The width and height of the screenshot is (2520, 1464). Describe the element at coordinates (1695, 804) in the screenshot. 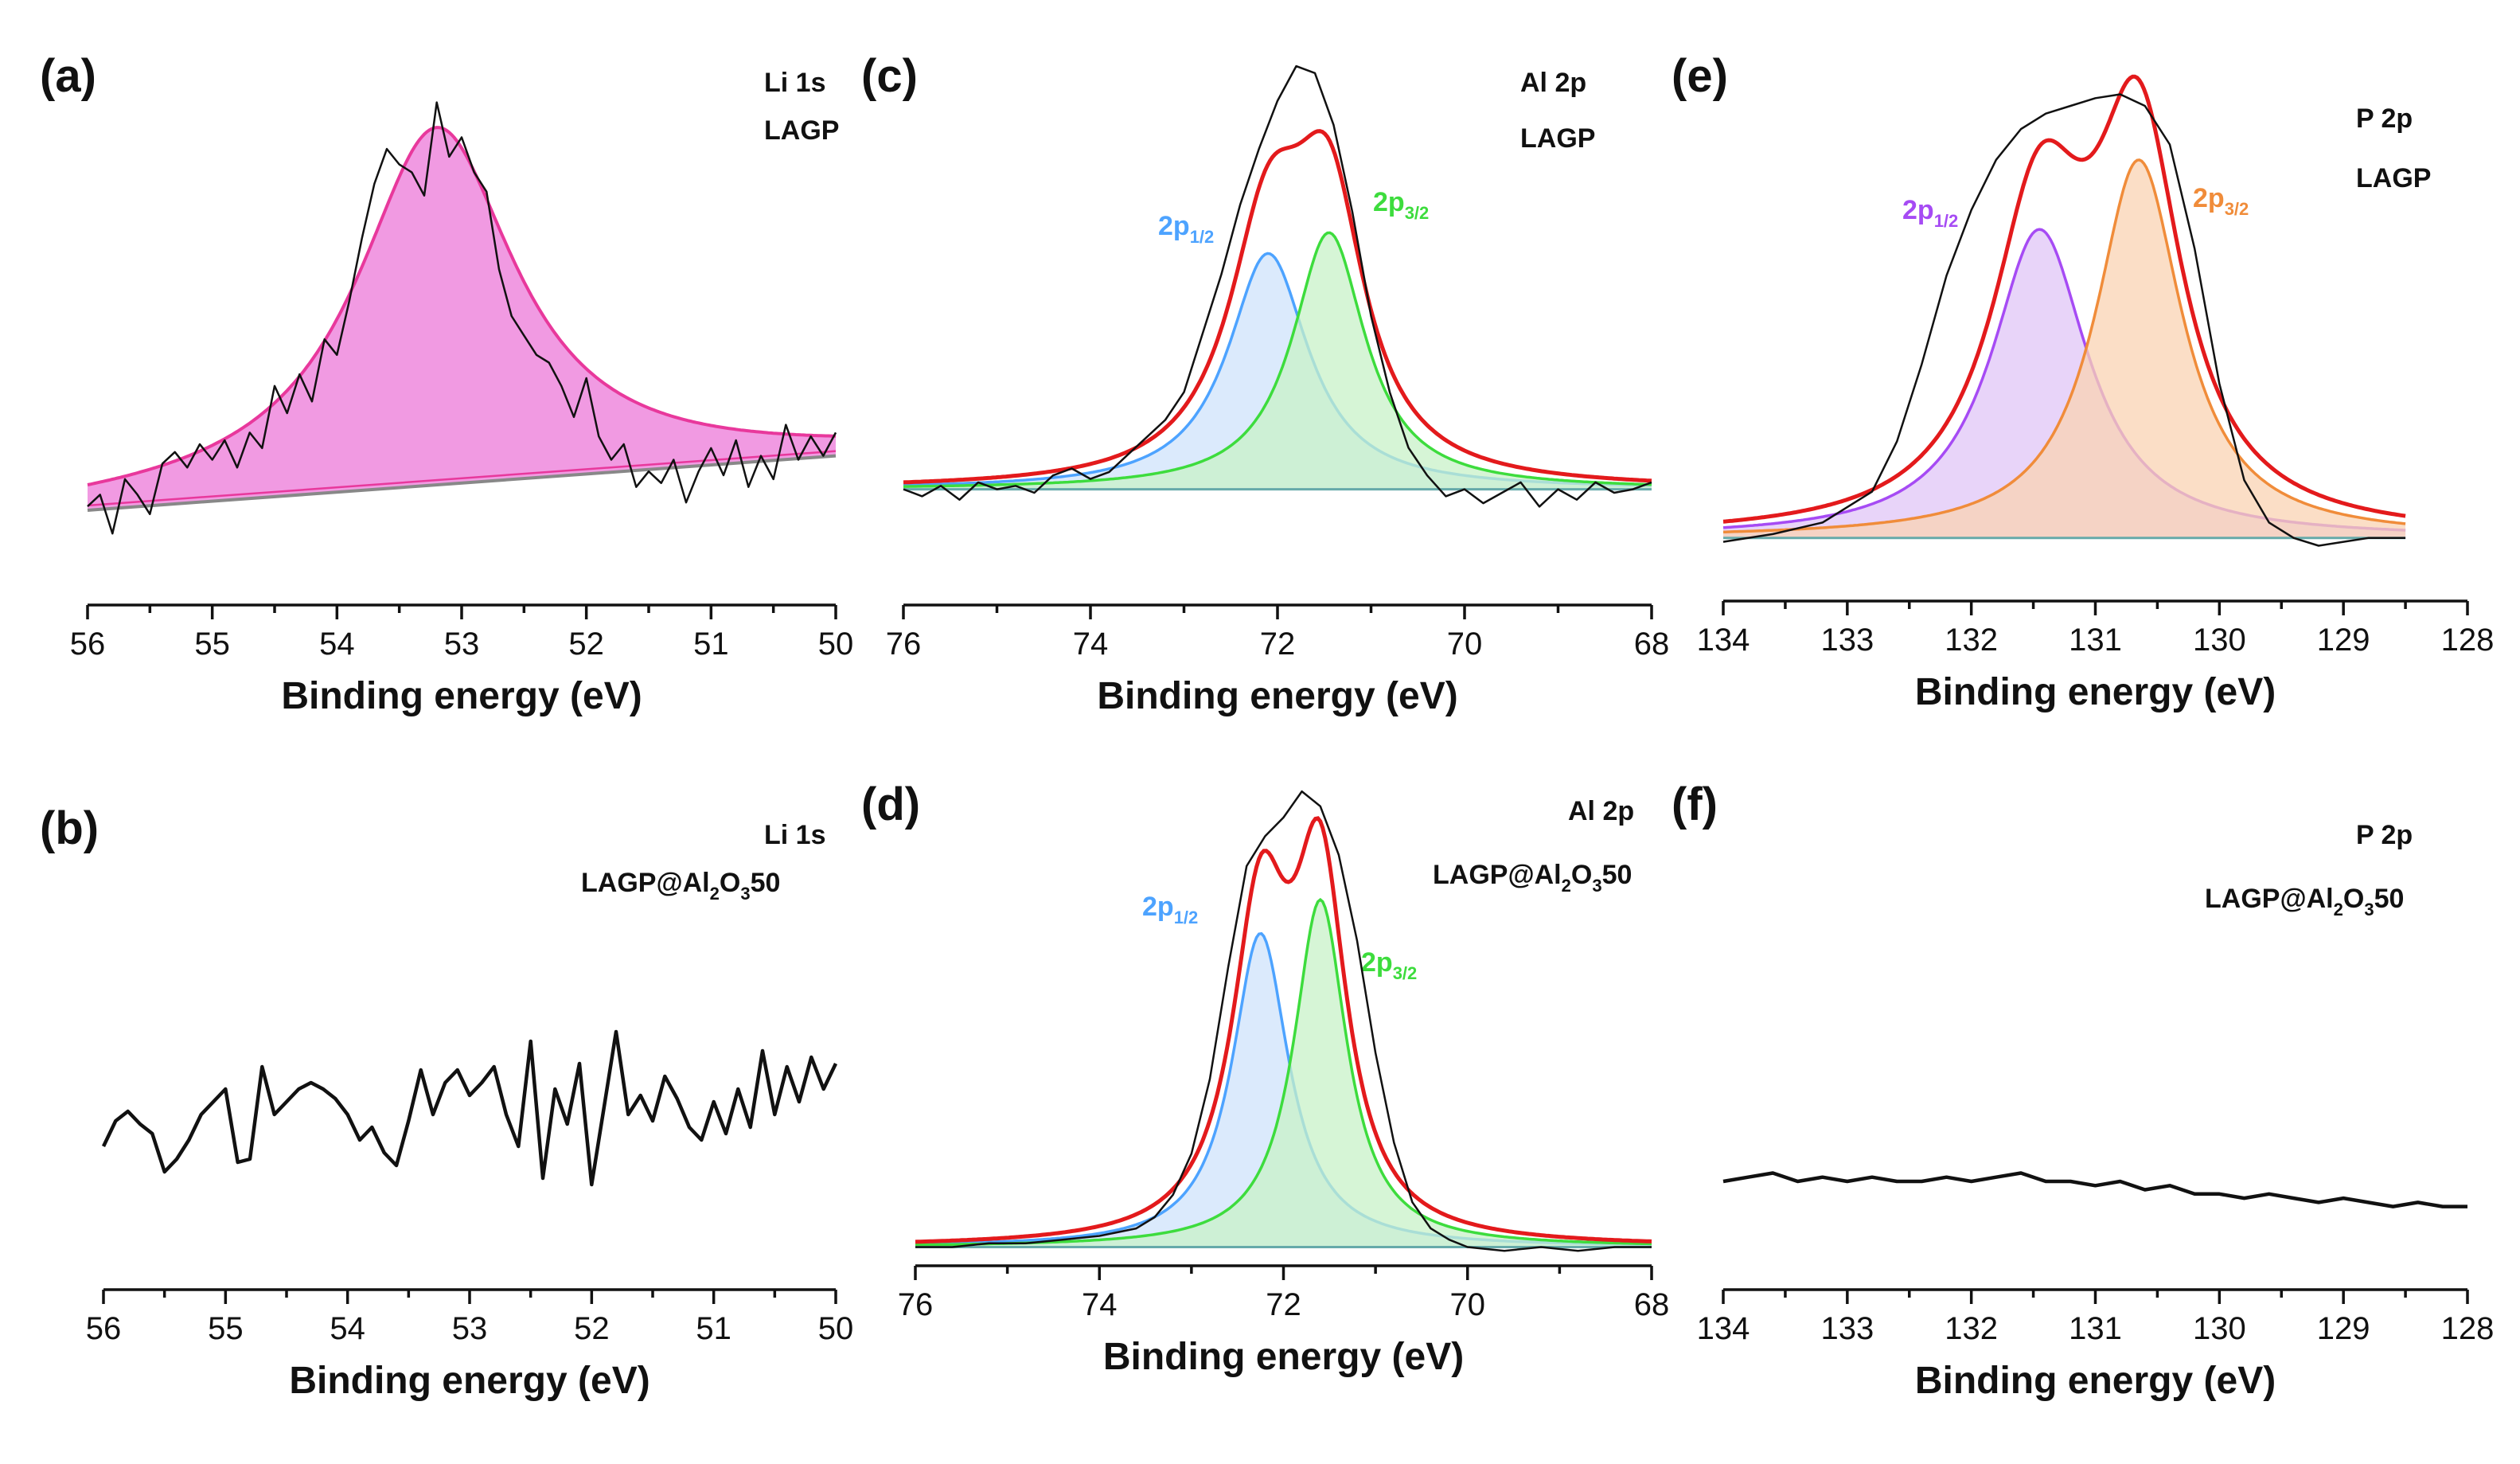

I see `panel-label: (f)` at that location.